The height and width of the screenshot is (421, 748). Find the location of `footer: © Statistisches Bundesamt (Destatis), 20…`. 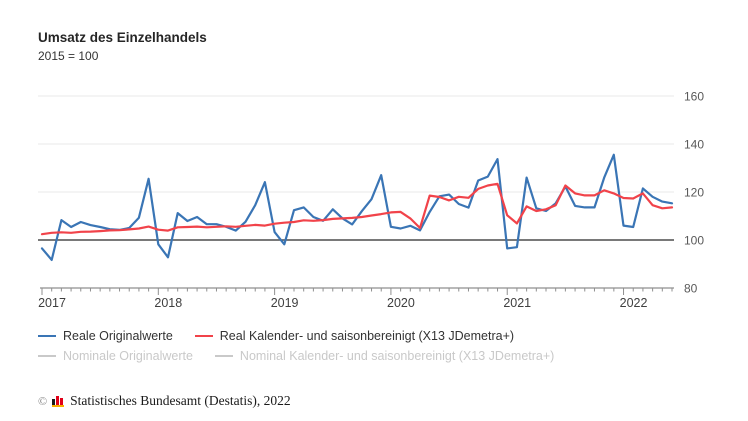

footer: © Statistisches Bundesamt (Destatis), 20… is located at coordinates (164, 401).